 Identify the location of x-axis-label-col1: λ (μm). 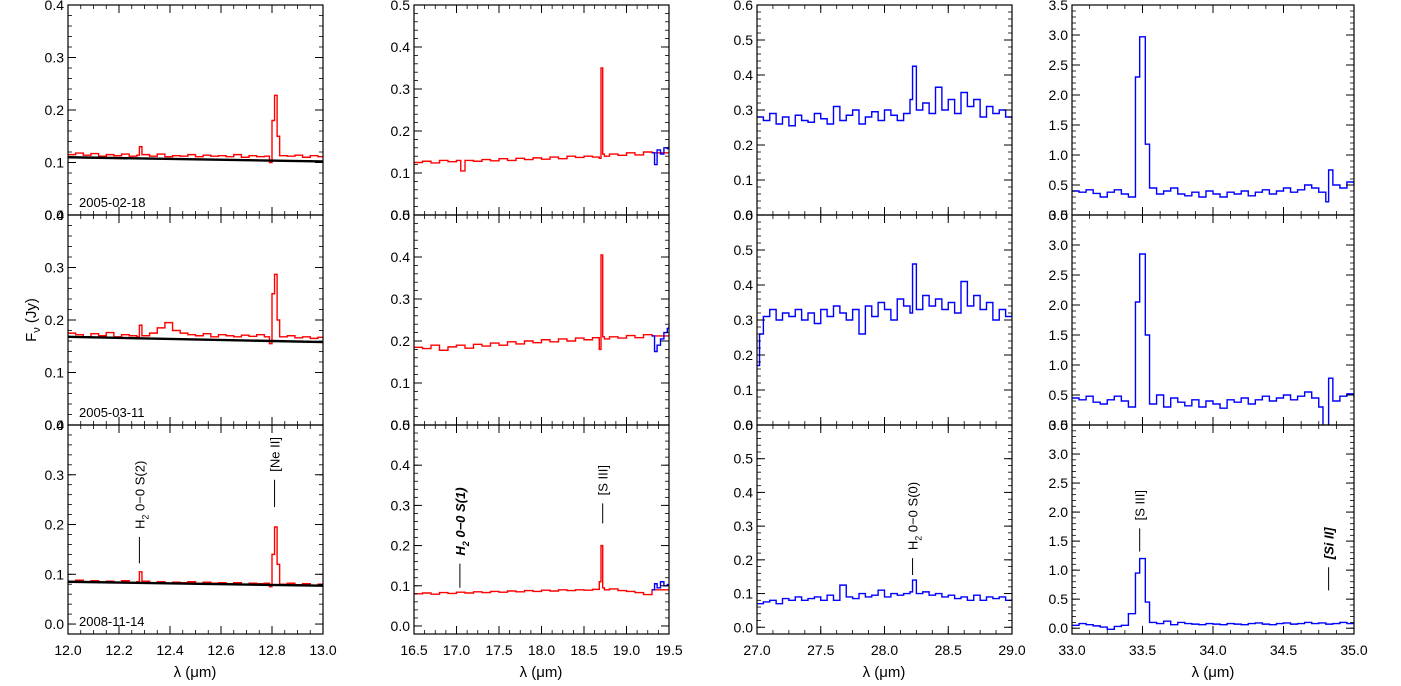
(195, 672).